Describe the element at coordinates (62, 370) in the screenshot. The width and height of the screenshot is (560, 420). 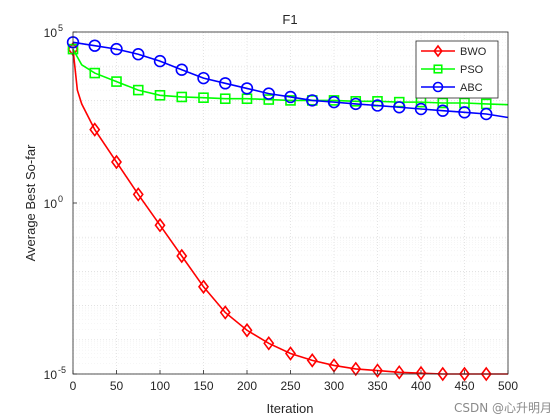
I see `y-tick-exponent: -5` at that location.